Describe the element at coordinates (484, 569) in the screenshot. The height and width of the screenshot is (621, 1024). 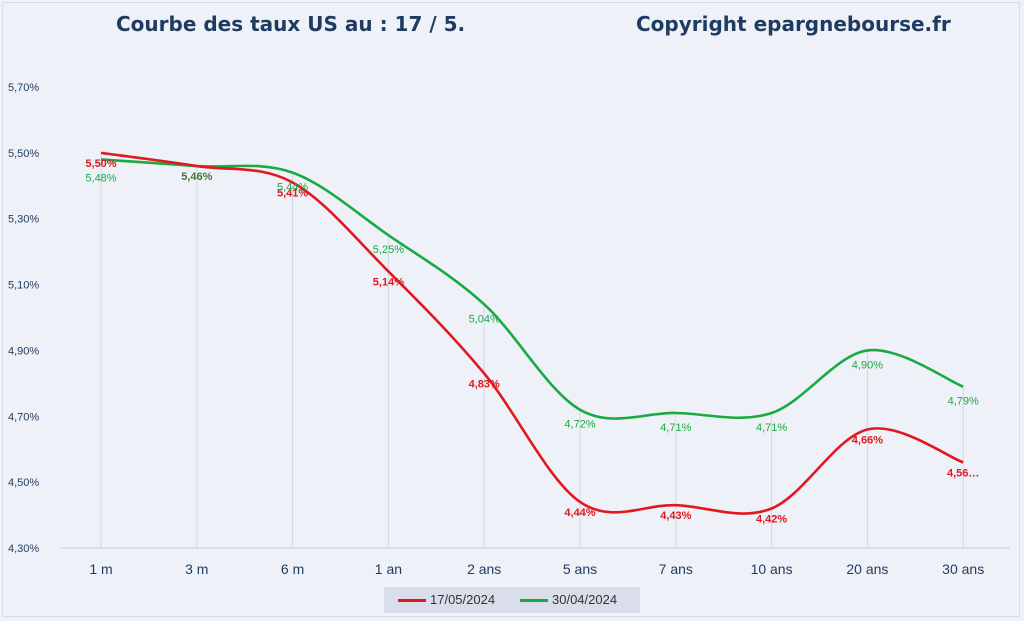
I see `x-tick-label: 2 ans` at that location.